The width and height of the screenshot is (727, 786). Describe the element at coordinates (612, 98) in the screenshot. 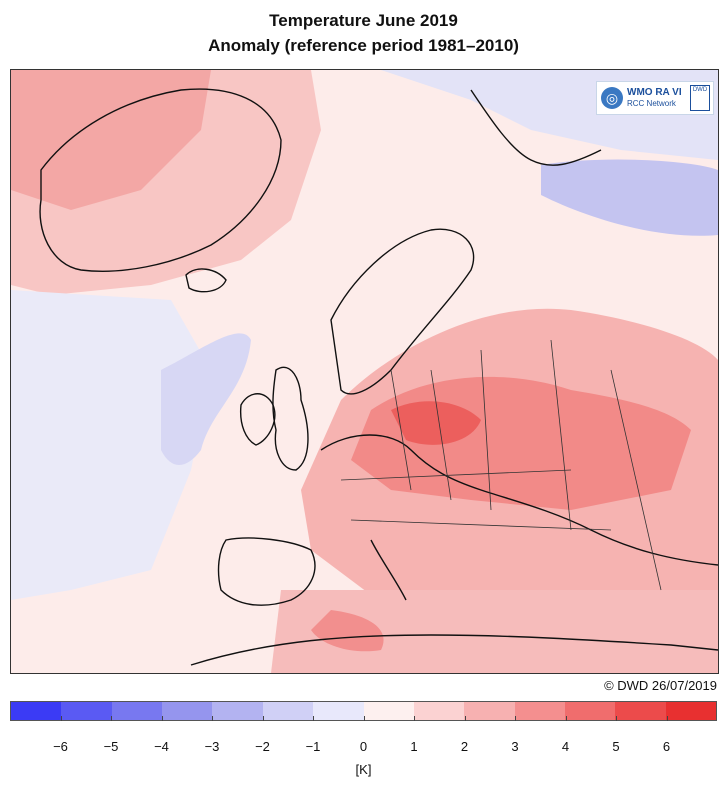

I see `wmo-globe-icon: ◎` at that location.